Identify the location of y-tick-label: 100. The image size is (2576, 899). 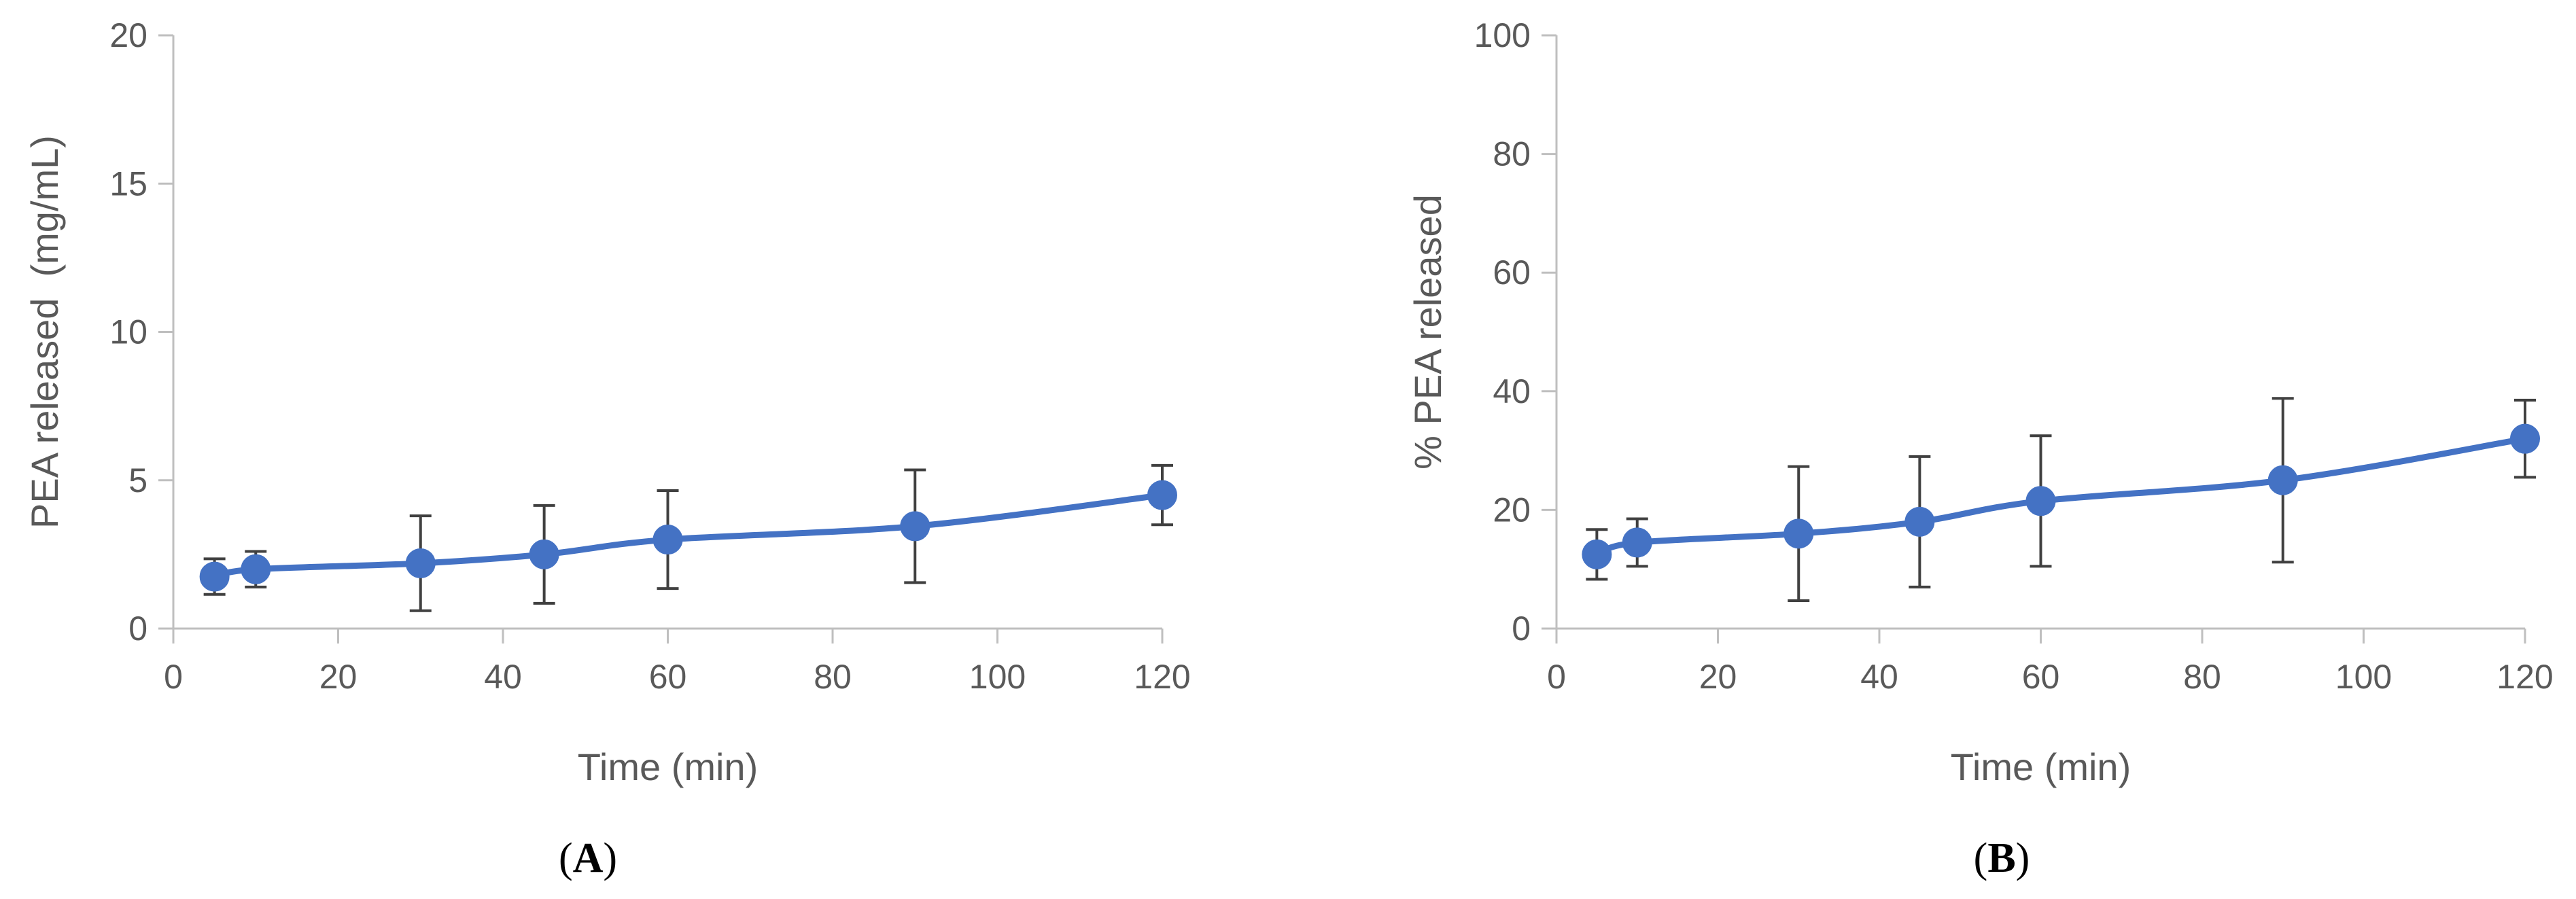
(1502, 35).